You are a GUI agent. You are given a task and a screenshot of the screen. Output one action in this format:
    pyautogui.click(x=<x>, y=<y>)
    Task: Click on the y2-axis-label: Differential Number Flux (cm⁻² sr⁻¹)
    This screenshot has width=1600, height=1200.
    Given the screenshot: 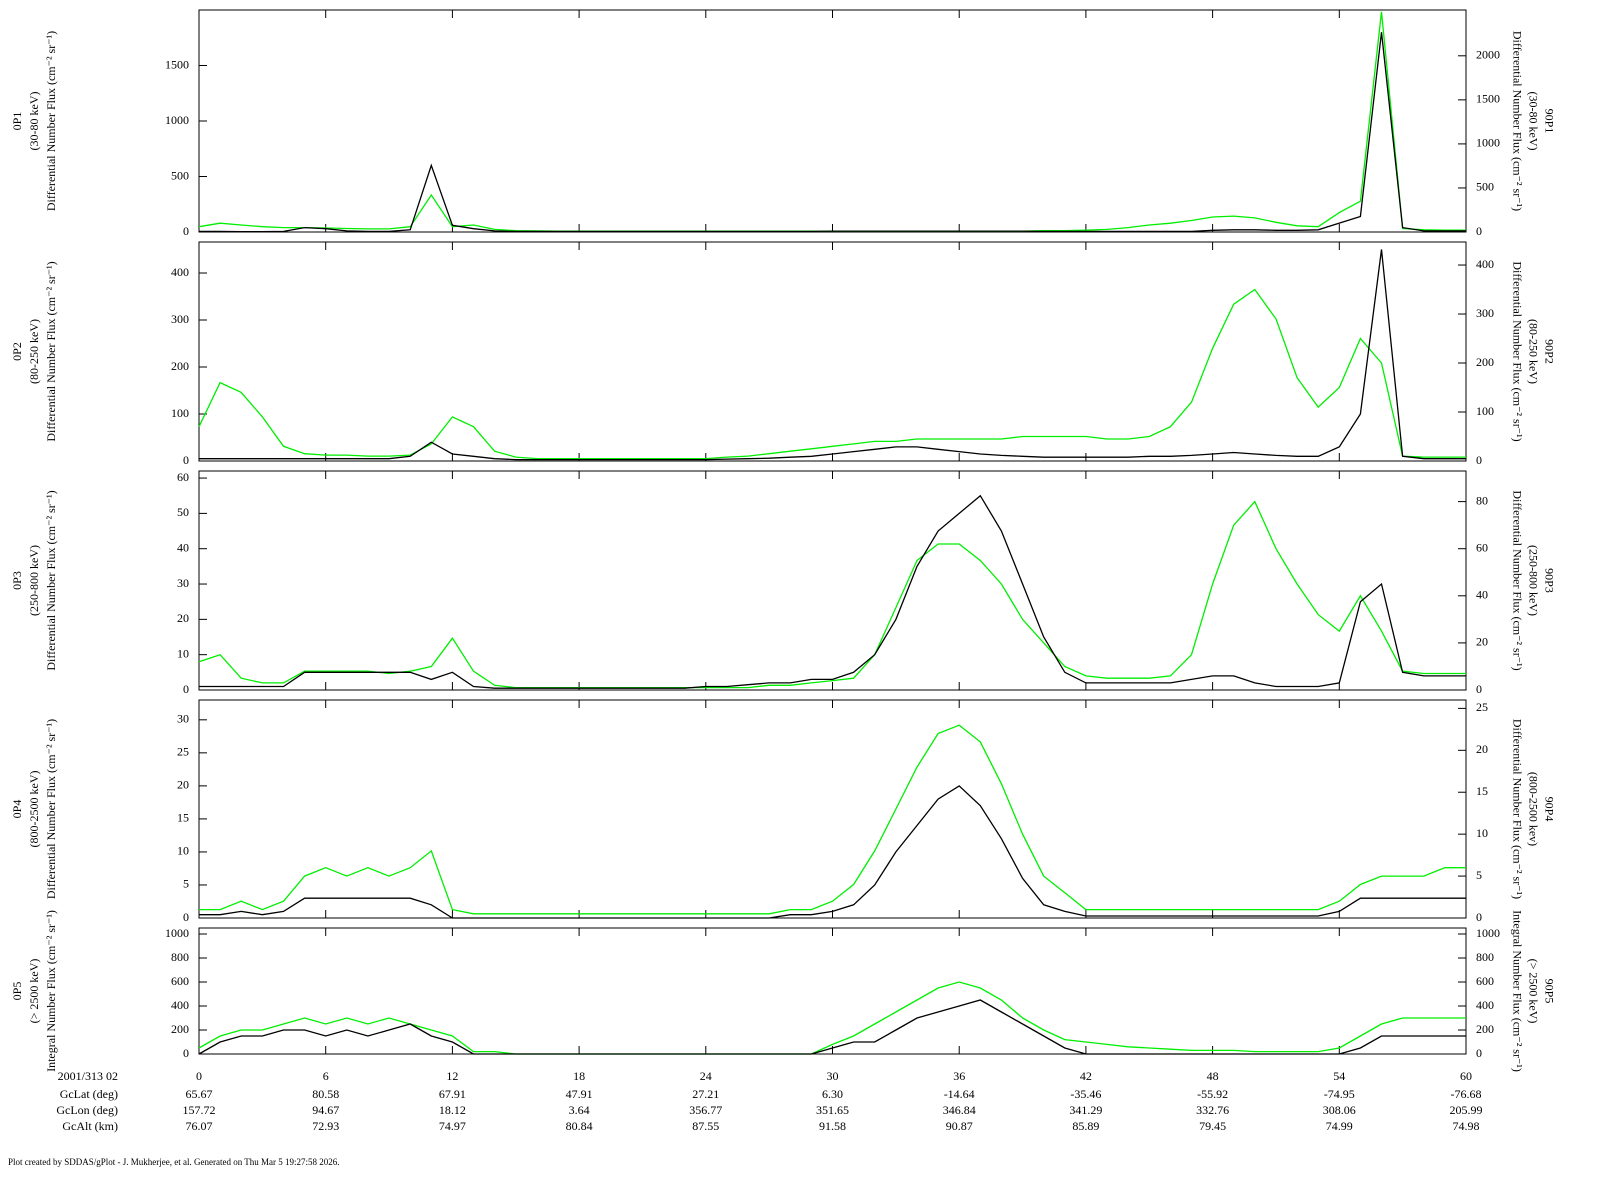 What is the action you would take?
    pyautogui.click(x=1517, y=809)
    